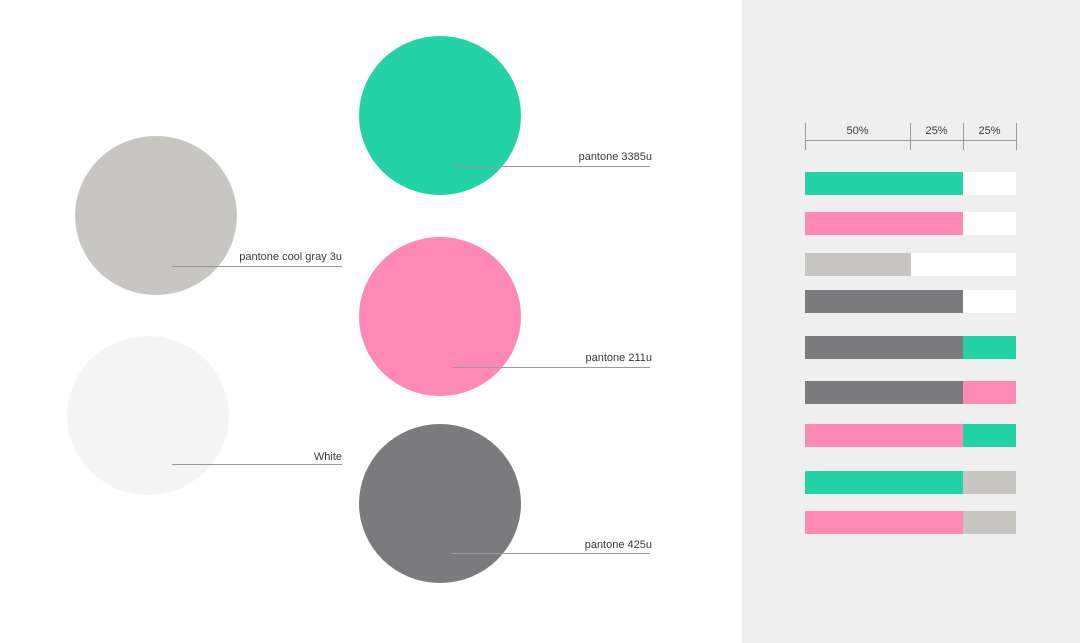 Image resolution: width=1080 pixels, height=643 pixels. What do you see at coordinates (618, 358) in the screenshot?
I see `swatch-label-pantone-211u: pantone 211u` at bounding box center [618, 358].